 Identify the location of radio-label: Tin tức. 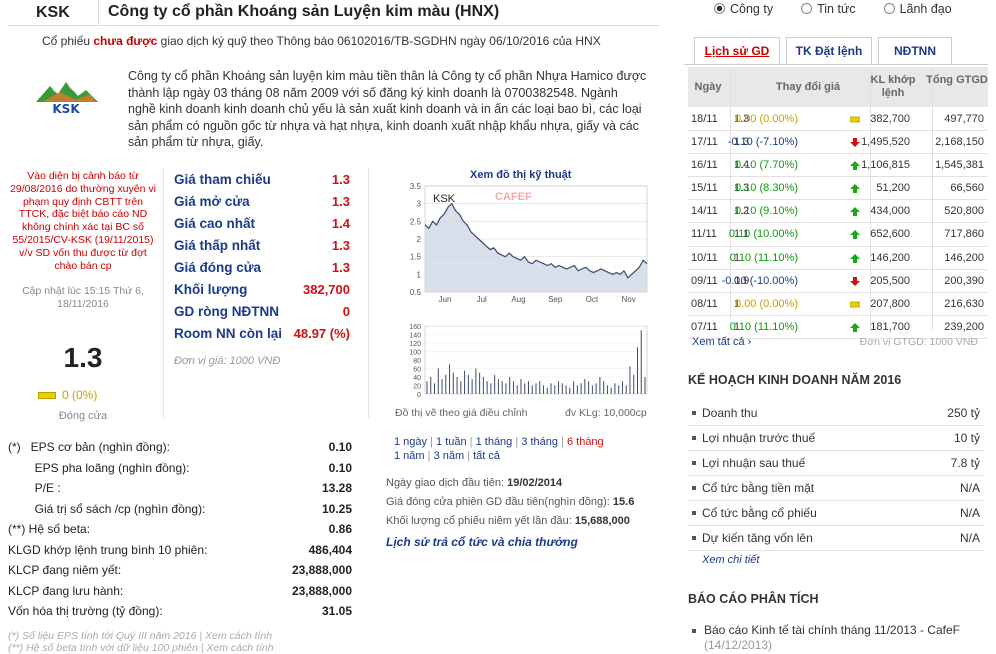
(836, 9).